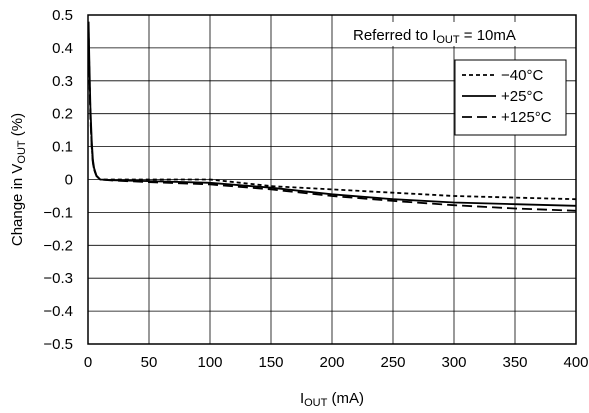 This screenshot has height=413, width=589. What do you see at coordinates (88, 362) in the screenshot?
I see `x-tick-label: 0` at bounding box center [88, 362].